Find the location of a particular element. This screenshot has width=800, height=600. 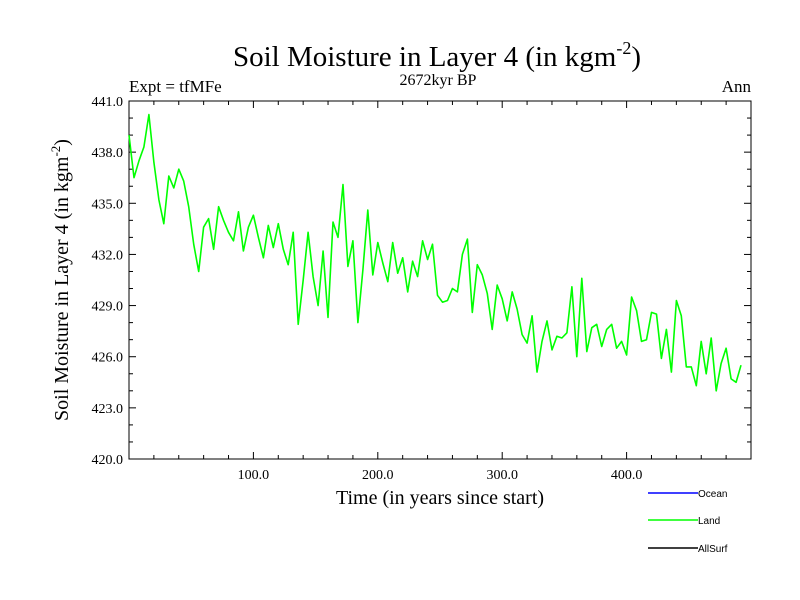

y-tick-label: 441.0 is located at coordinates (108, 102).